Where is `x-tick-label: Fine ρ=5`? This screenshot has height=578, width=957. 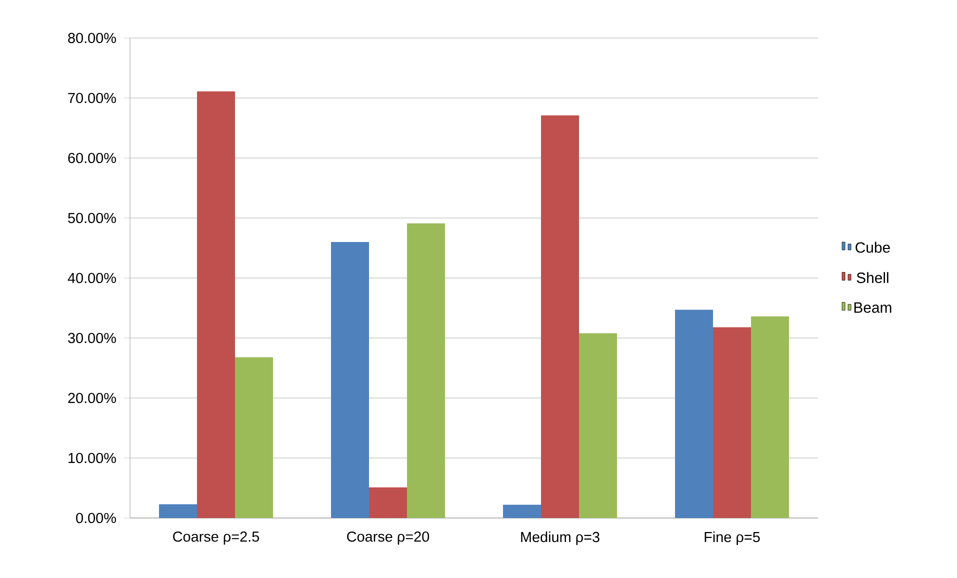 x-tick-label: Fine ρ=5 is located at coordinates (732, 538).